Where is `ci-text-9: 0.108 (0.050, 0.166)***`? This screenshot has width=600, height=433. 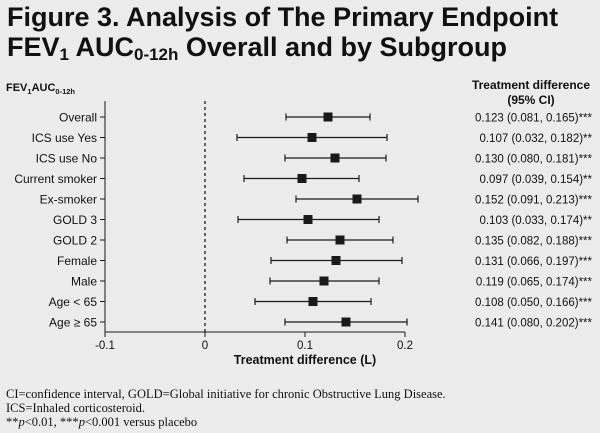 ci-text-9: 0.108 (0.050, 0.166)*** is located at coordinates (534, 303).